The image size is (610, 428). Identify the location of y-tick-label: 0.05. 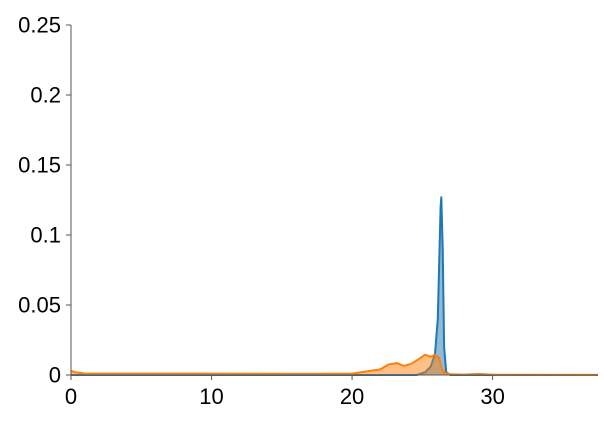
(39, 305).